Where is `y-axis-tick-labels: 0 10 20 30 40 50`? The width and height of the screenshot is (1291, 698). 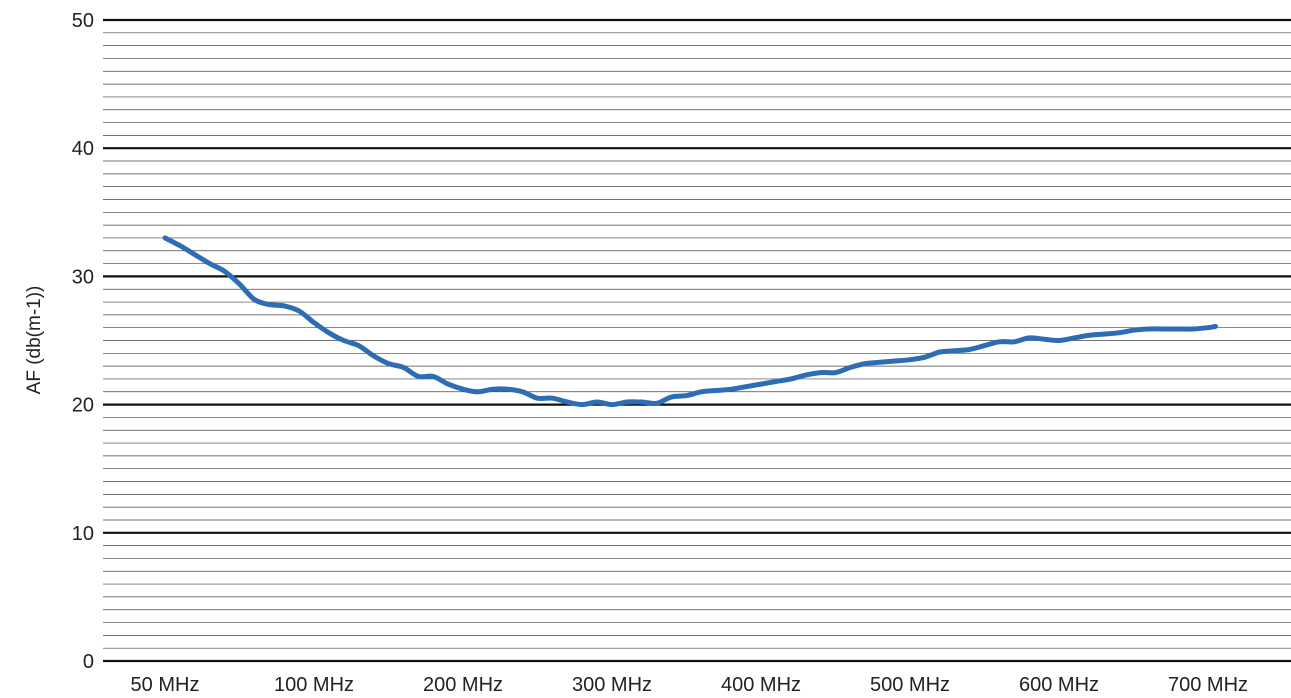 y-axis-tick-labels: 0 10 20 30 40 50 is located at coordinates (83, 341).